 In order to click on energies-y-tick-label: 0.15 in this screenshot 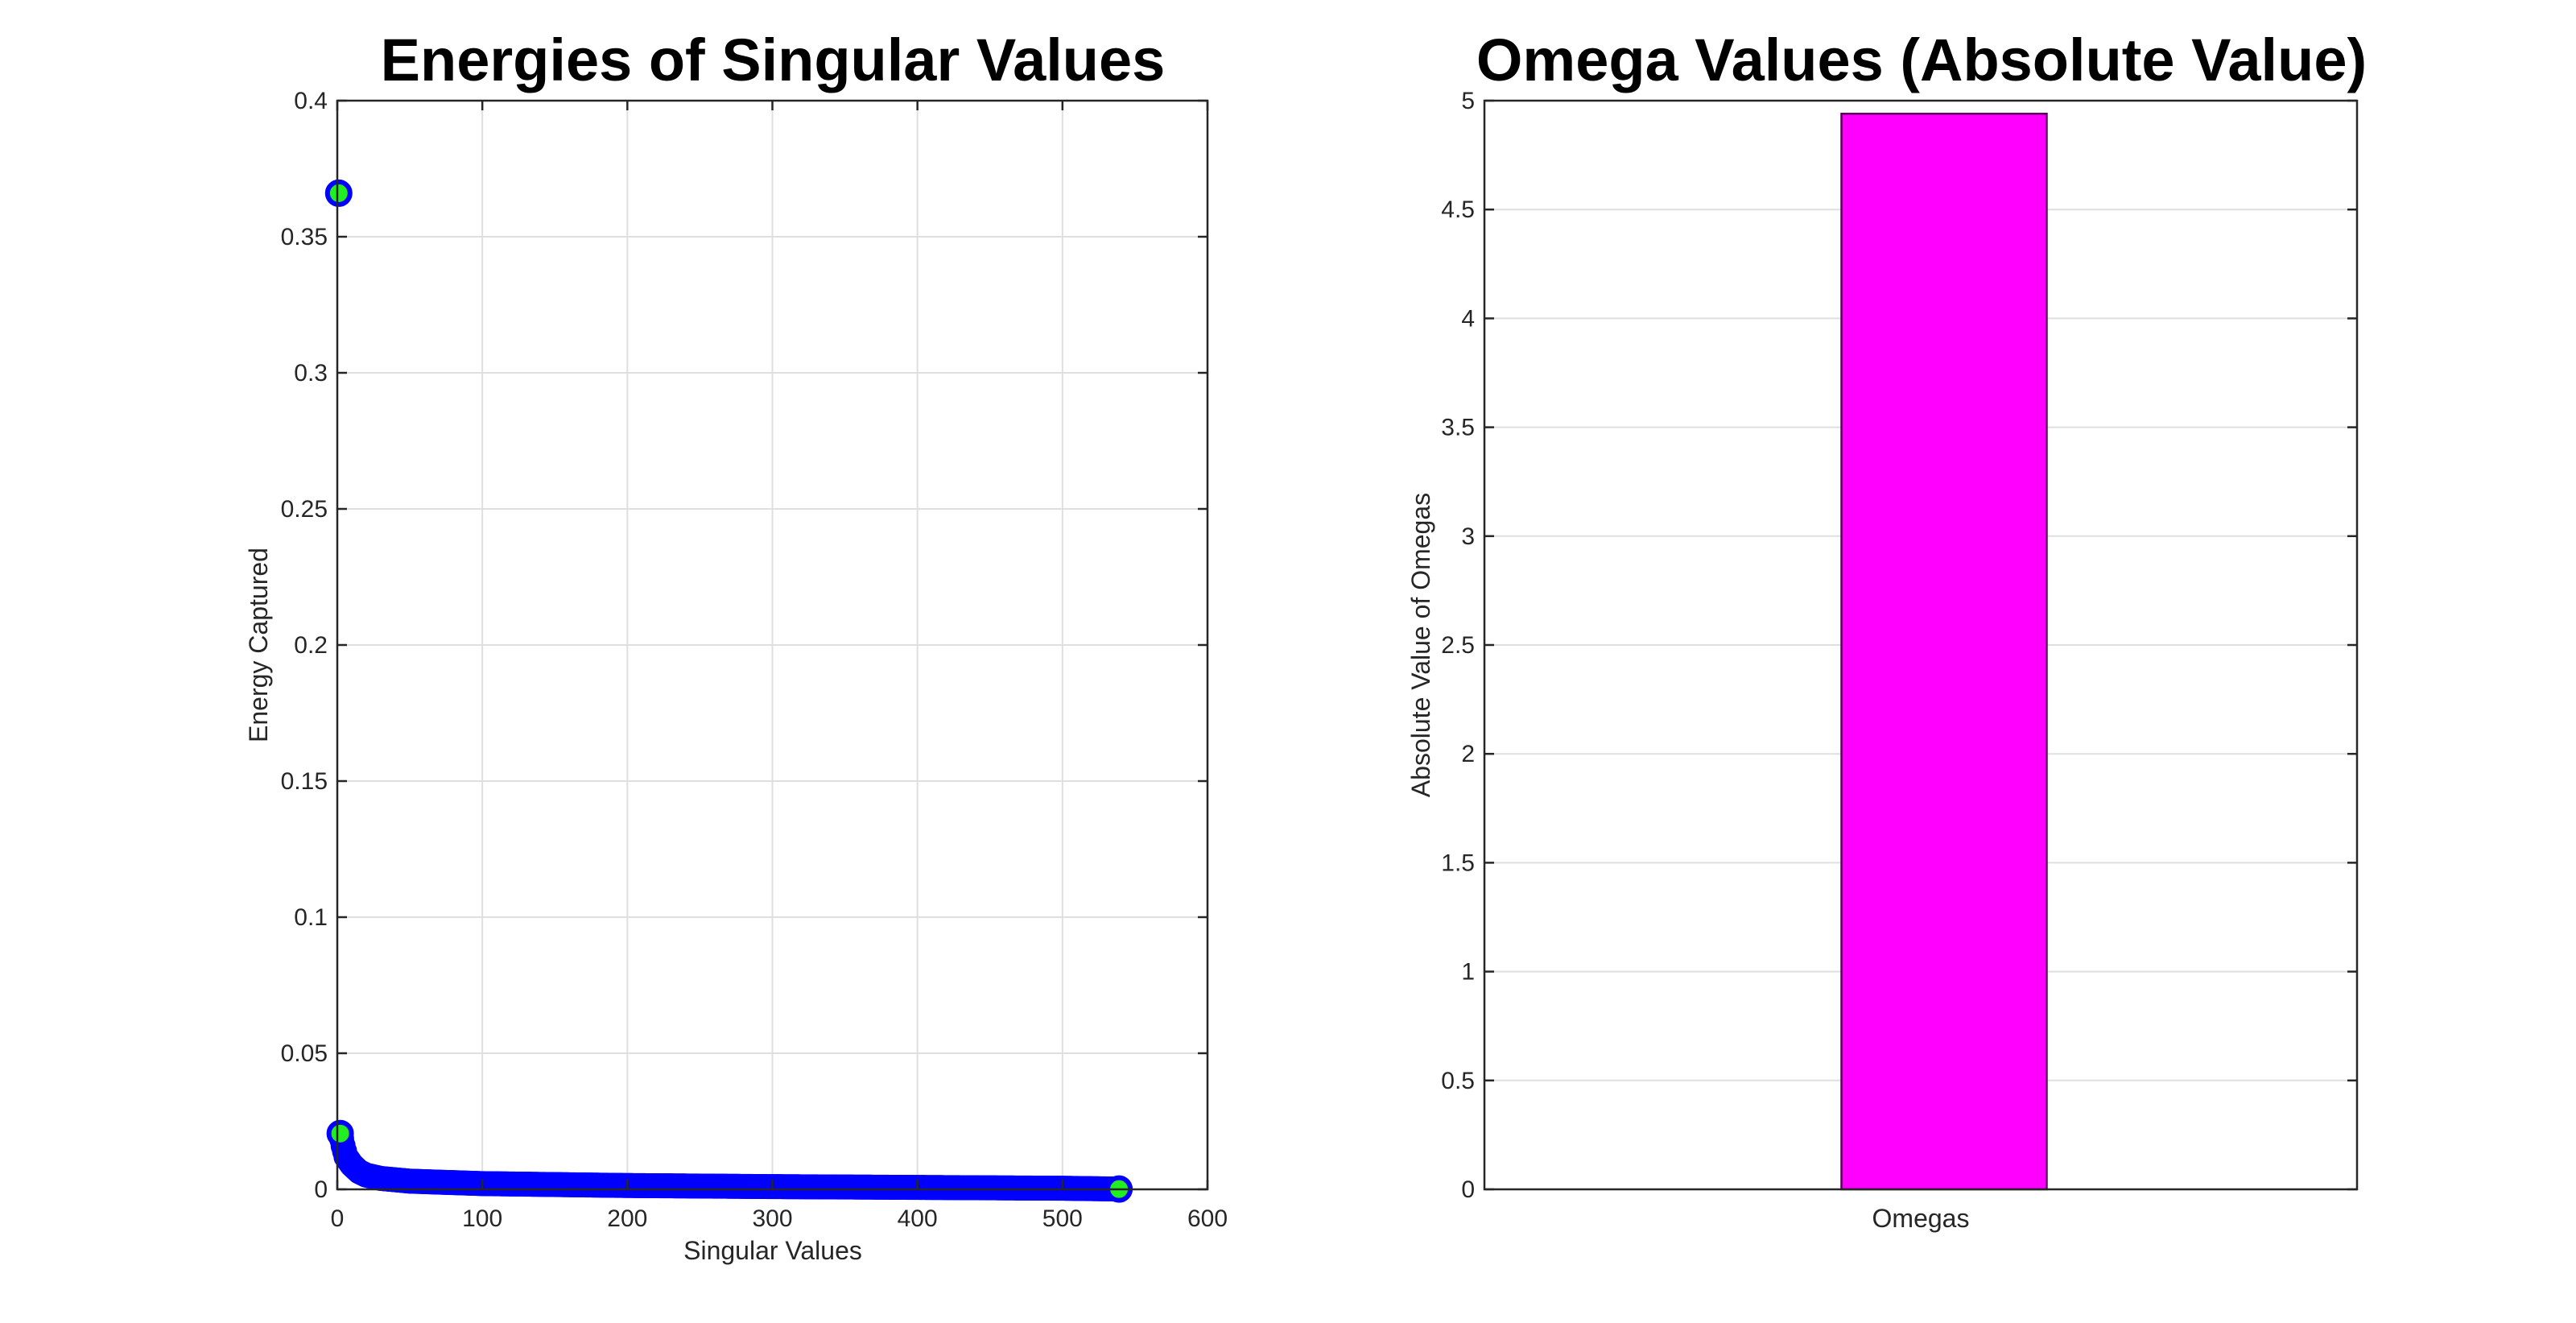, I will do `click(304, 781)`.